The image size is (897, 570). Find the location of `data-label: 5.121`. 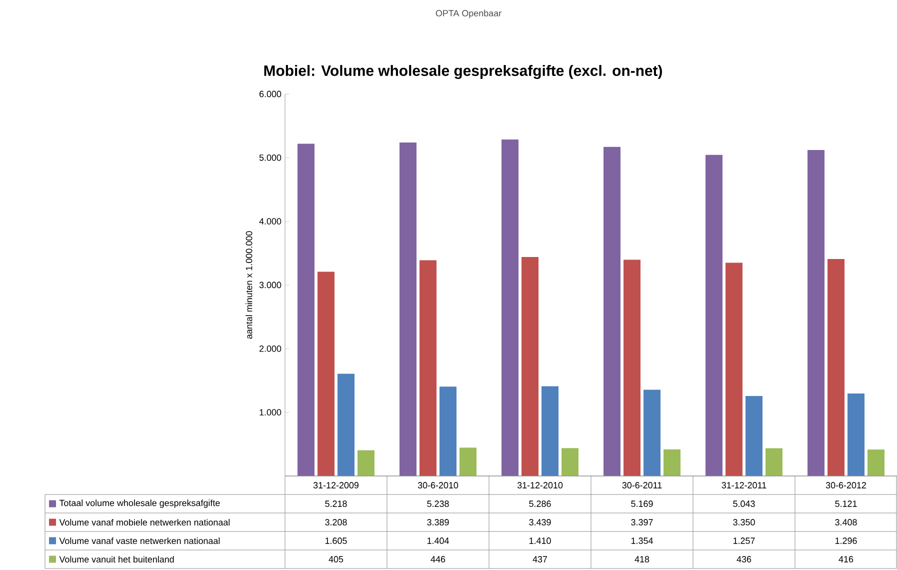

data-label: 5.121 is located at coordinates (846, 503).